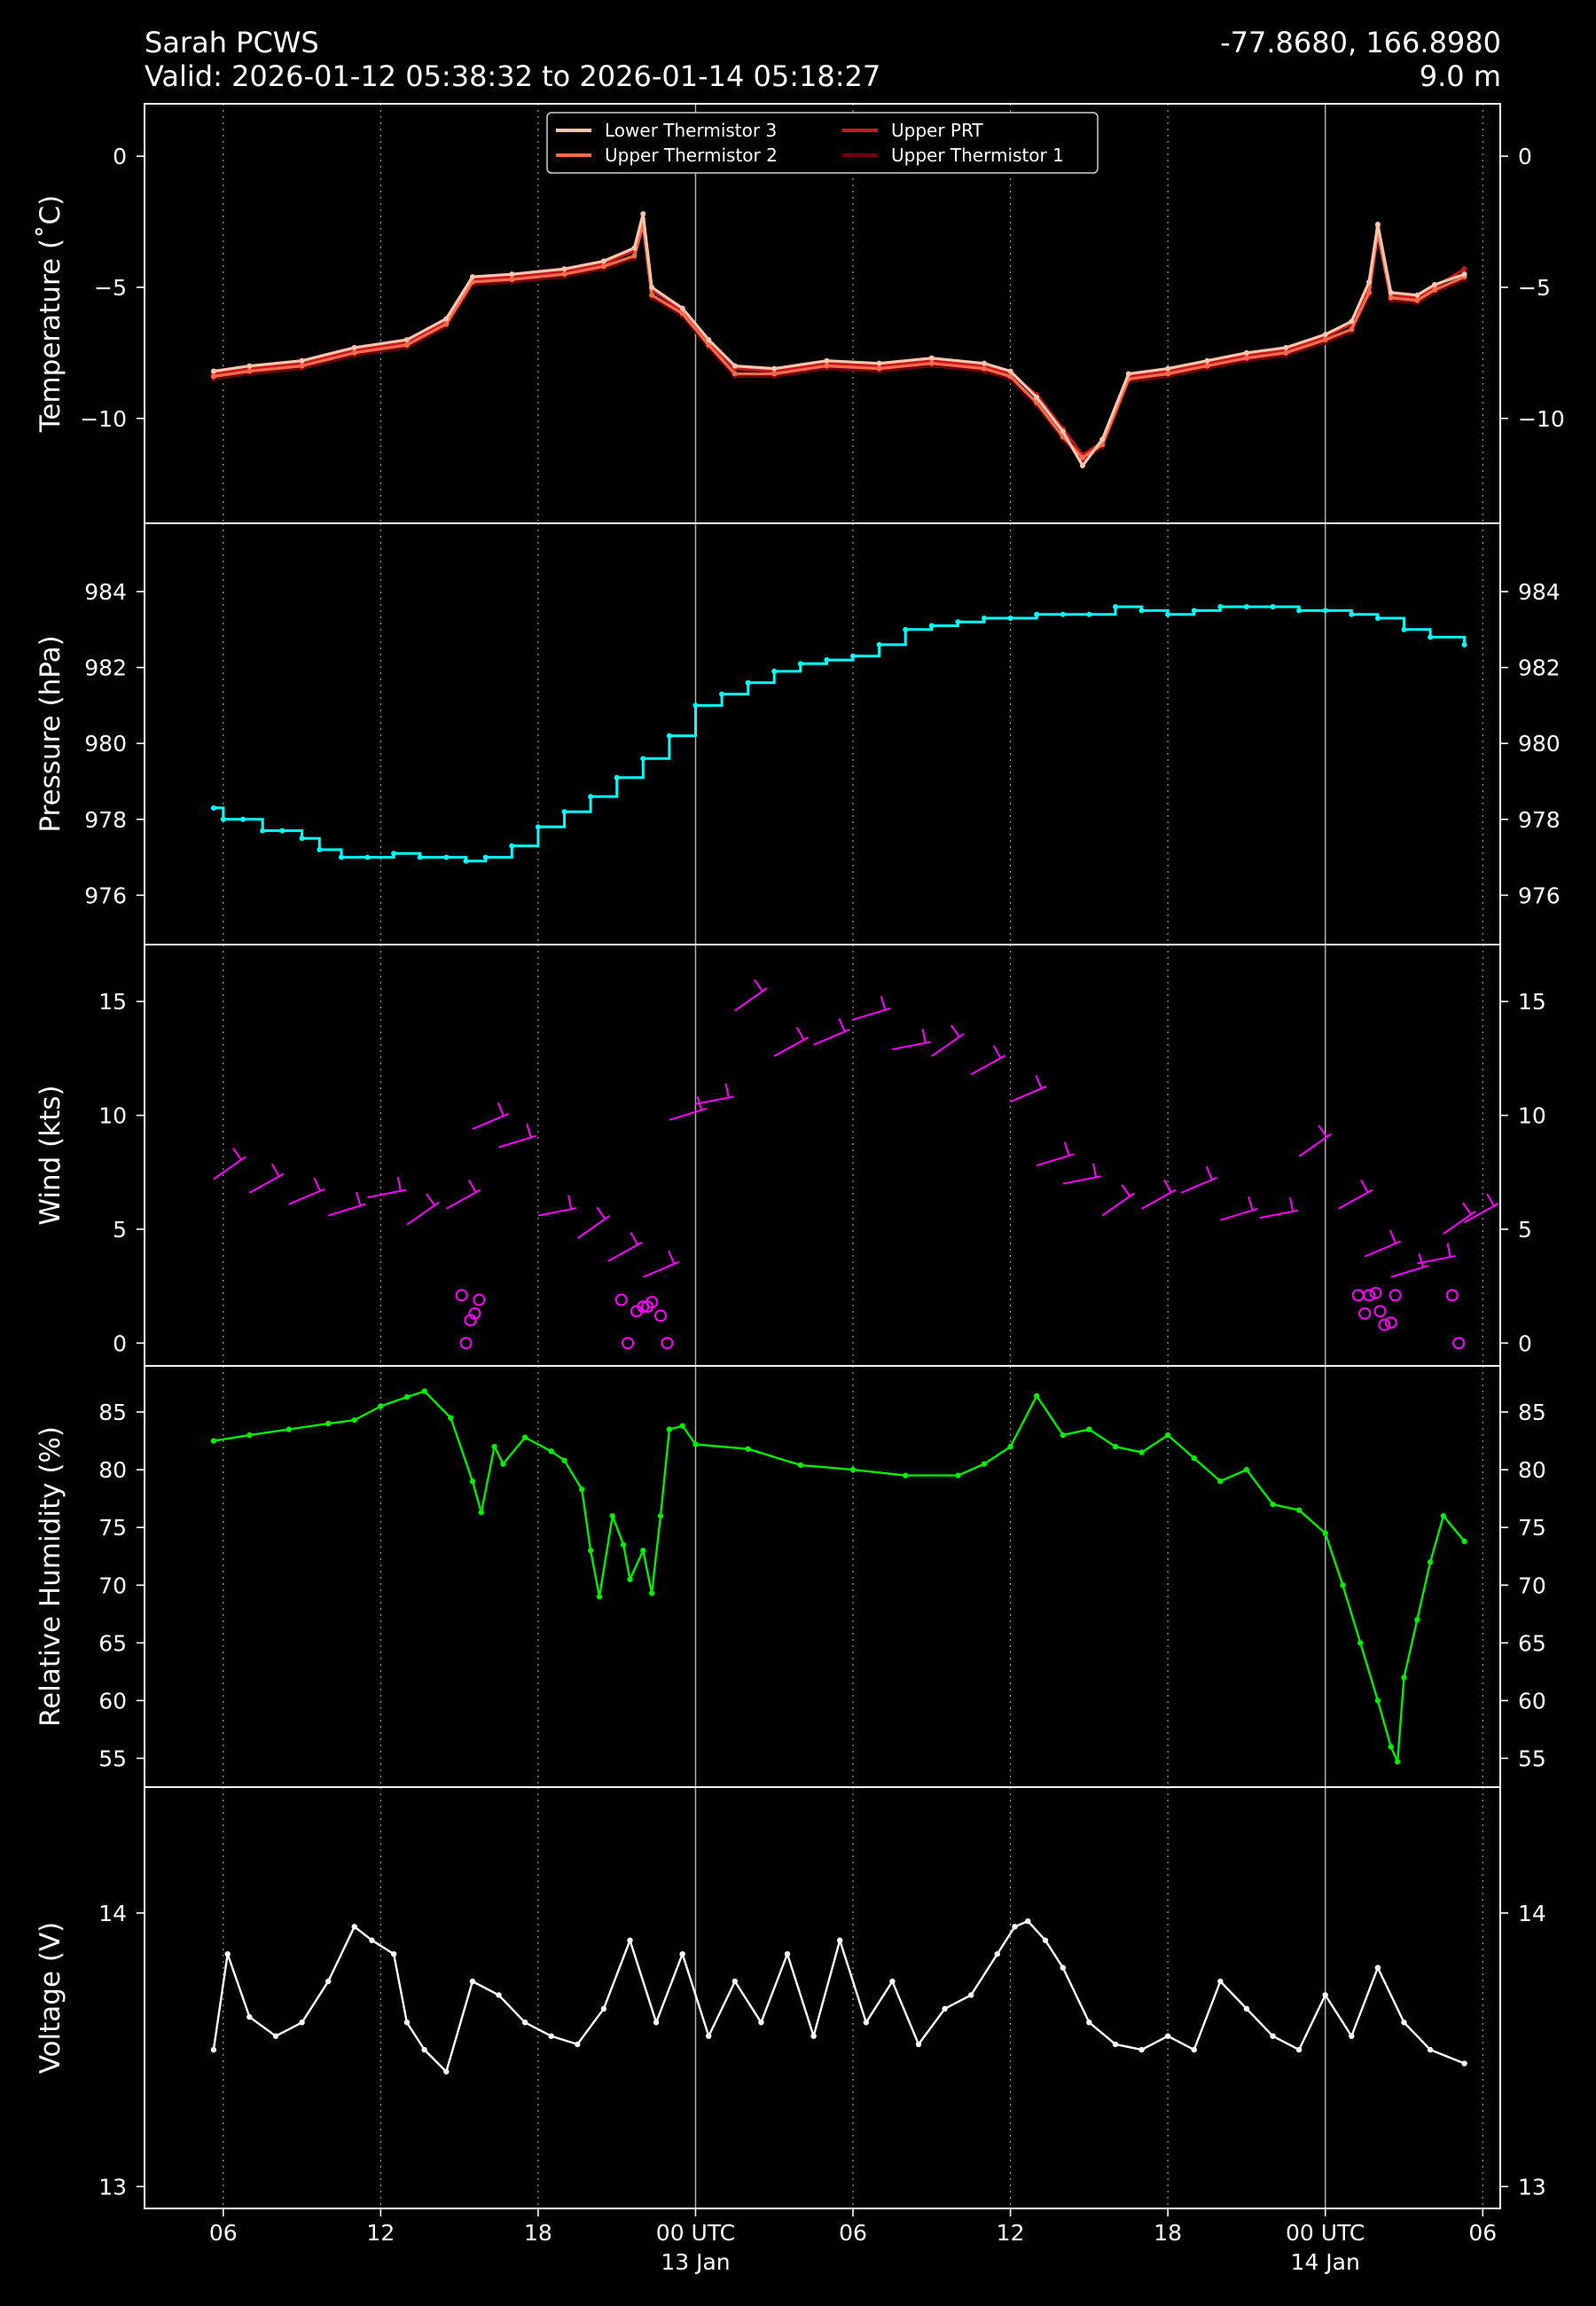 This screenshot has width=1596, height=2306. I want to click on xtick-label-4: 00 UTC, so click(695, 2233).